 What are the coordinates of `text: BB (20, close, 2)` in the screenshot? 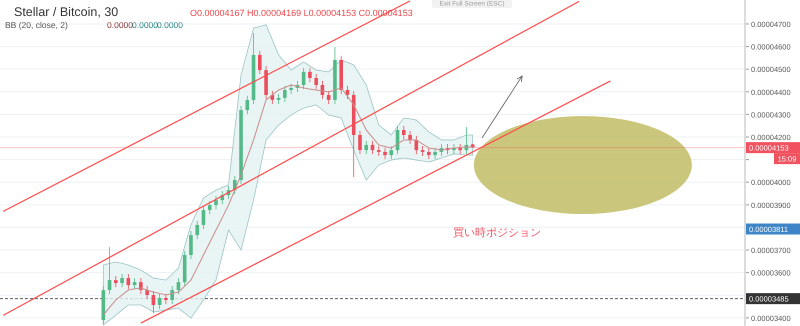 It's located at (36, 25).